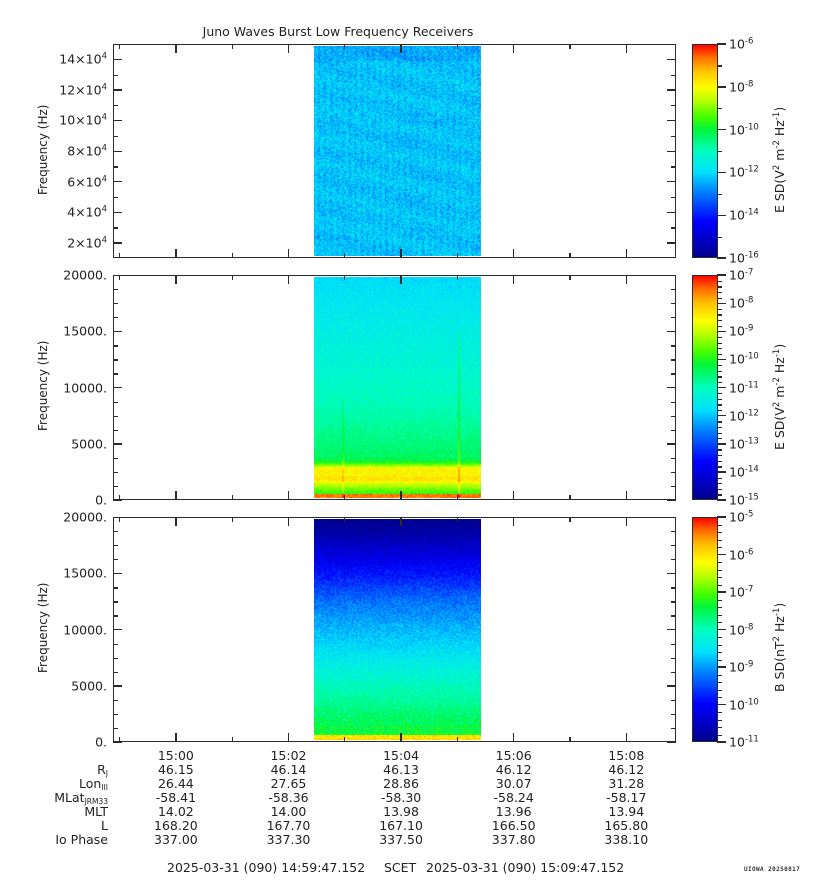 The height and width of the screenshot is (880, 815). Describe the element at coordinates (83, 59) in the screenshot. I see `panel1-ytick-label: 14×104` at that location.